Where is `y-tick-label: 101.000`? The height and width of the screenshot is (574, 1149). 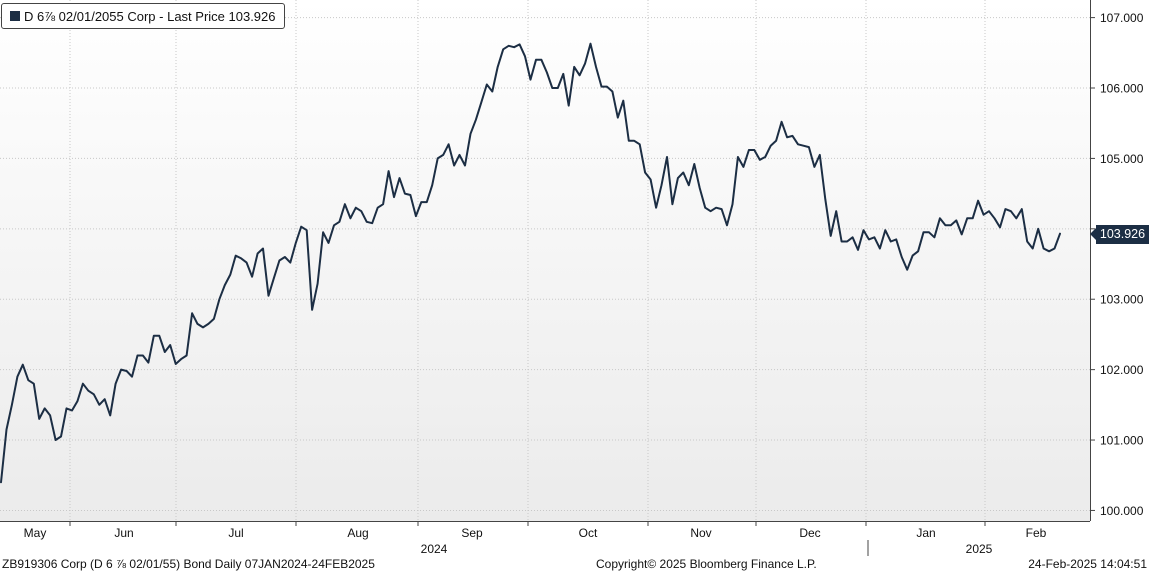
y-tick-label: 101.000 is located at coordinates (1122, 441).